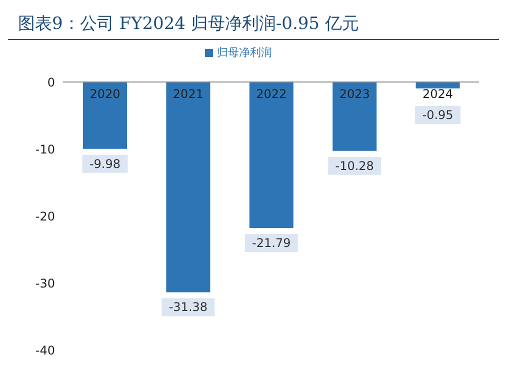 This screenshot has width=507, height=371. Describe the element at coordinates (45, 149) in the screenshot. I see `y-tick-label: -10` at that location.